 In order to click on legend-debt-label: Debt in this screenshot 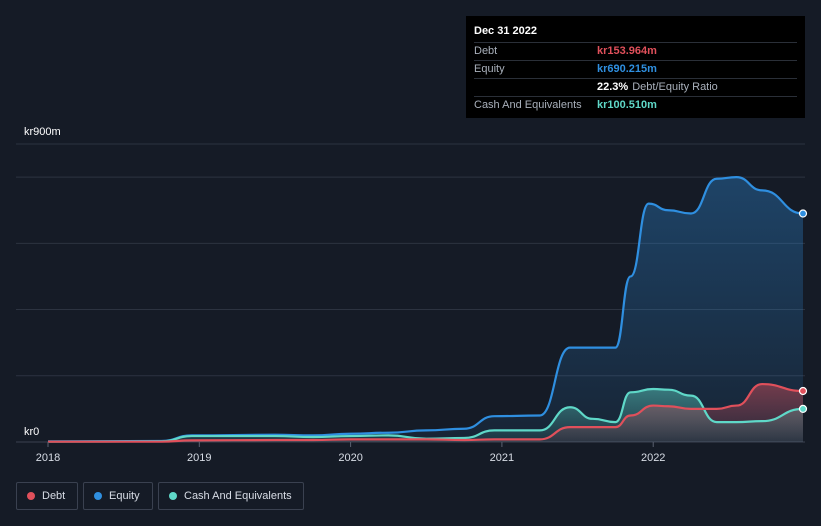, I will do `click(54, 496)`.